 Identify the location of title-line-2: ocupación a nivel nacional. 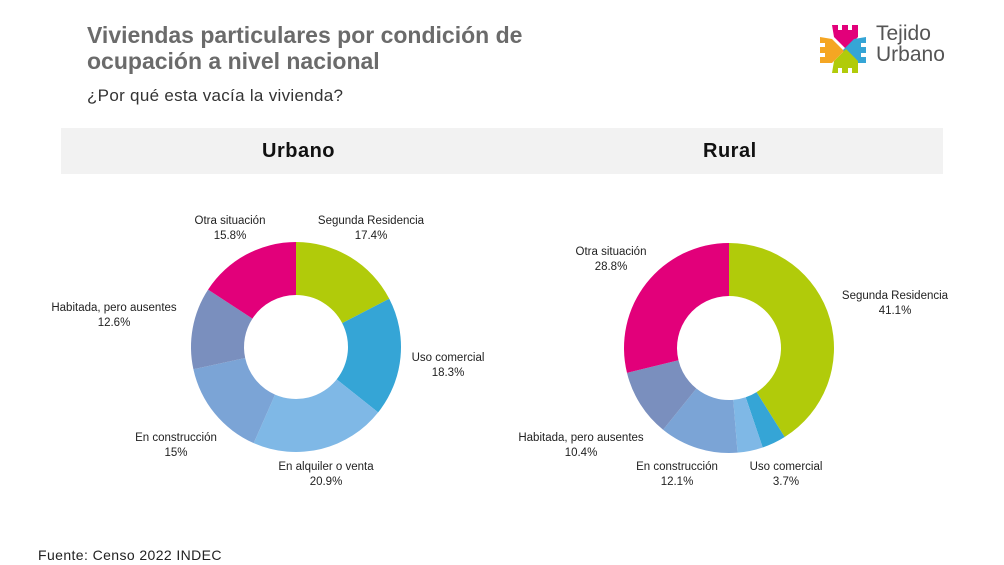
(233, 61).